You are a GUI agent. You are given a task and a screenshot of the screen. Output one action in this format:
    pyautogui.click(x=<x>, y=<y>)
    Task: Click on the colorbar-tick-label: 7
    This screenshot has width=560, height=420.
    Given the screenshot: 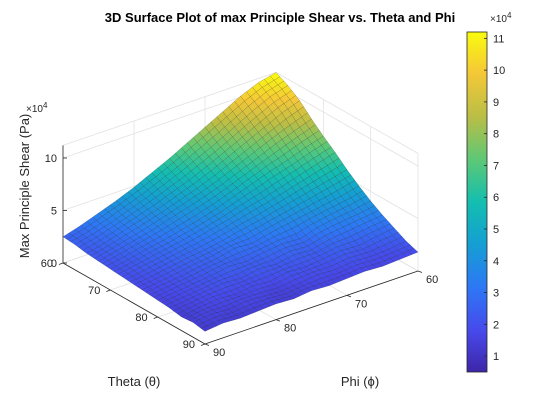 What is the action you would take?
    pyautogui.click(x=496, y=166)
    